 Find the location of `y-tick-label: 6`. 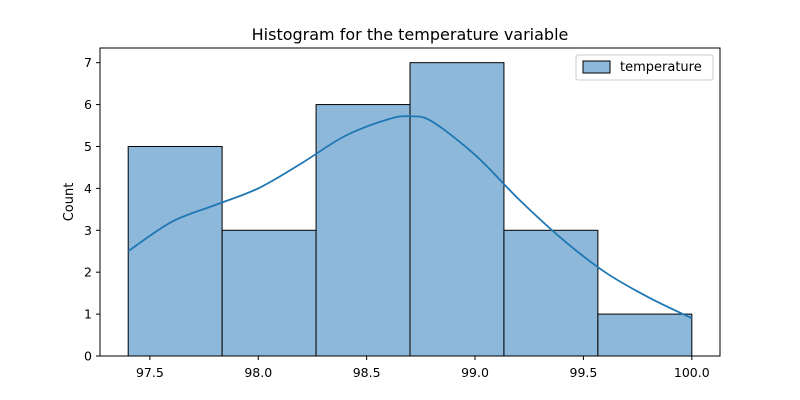

y-tick-label: 6 is located at coordinates (88, 104).